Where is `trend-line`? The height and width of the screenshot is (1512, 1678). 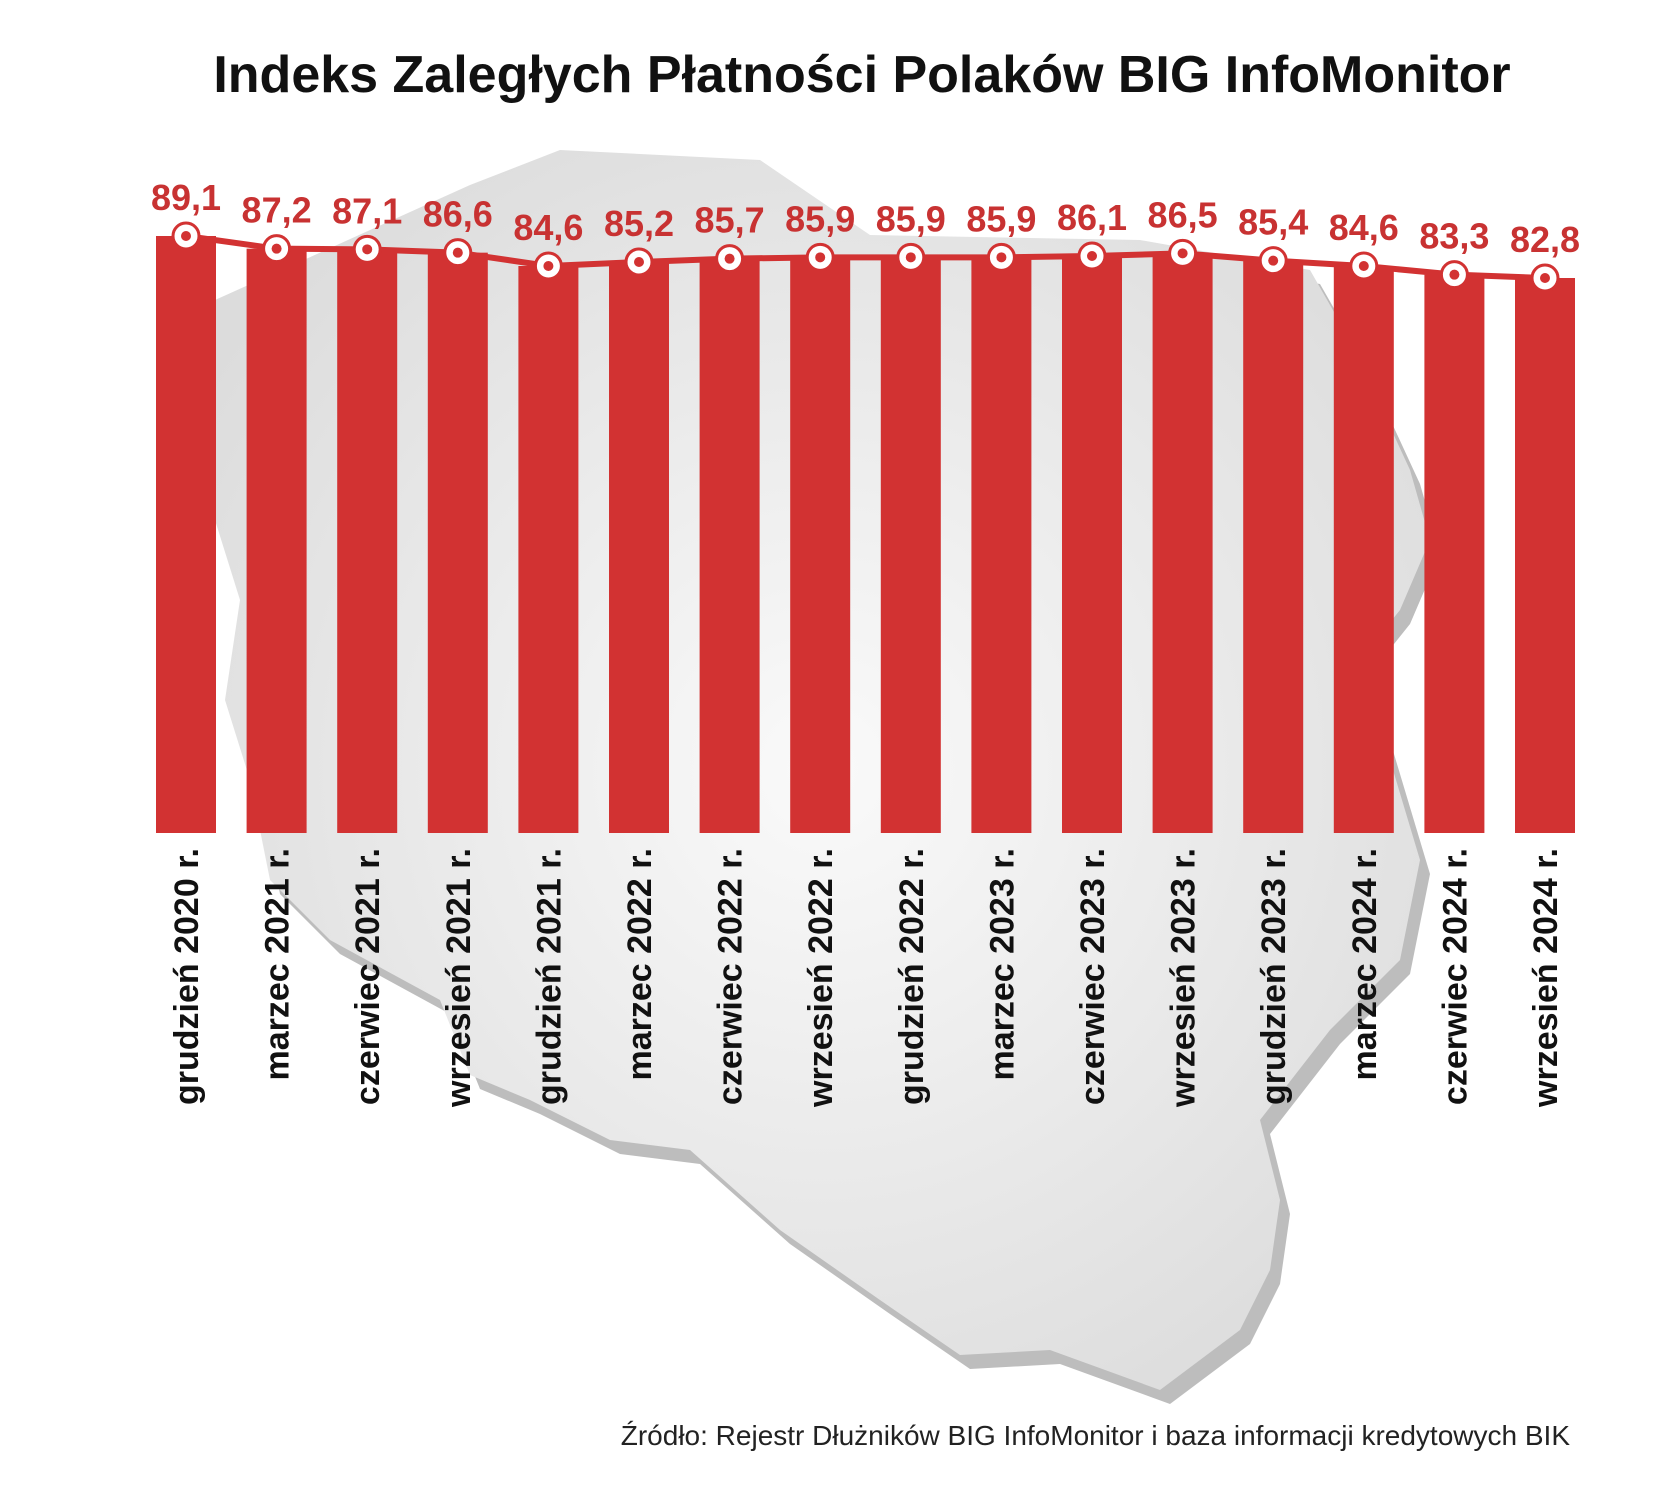 trend-line is located at coordinates (865, 257).